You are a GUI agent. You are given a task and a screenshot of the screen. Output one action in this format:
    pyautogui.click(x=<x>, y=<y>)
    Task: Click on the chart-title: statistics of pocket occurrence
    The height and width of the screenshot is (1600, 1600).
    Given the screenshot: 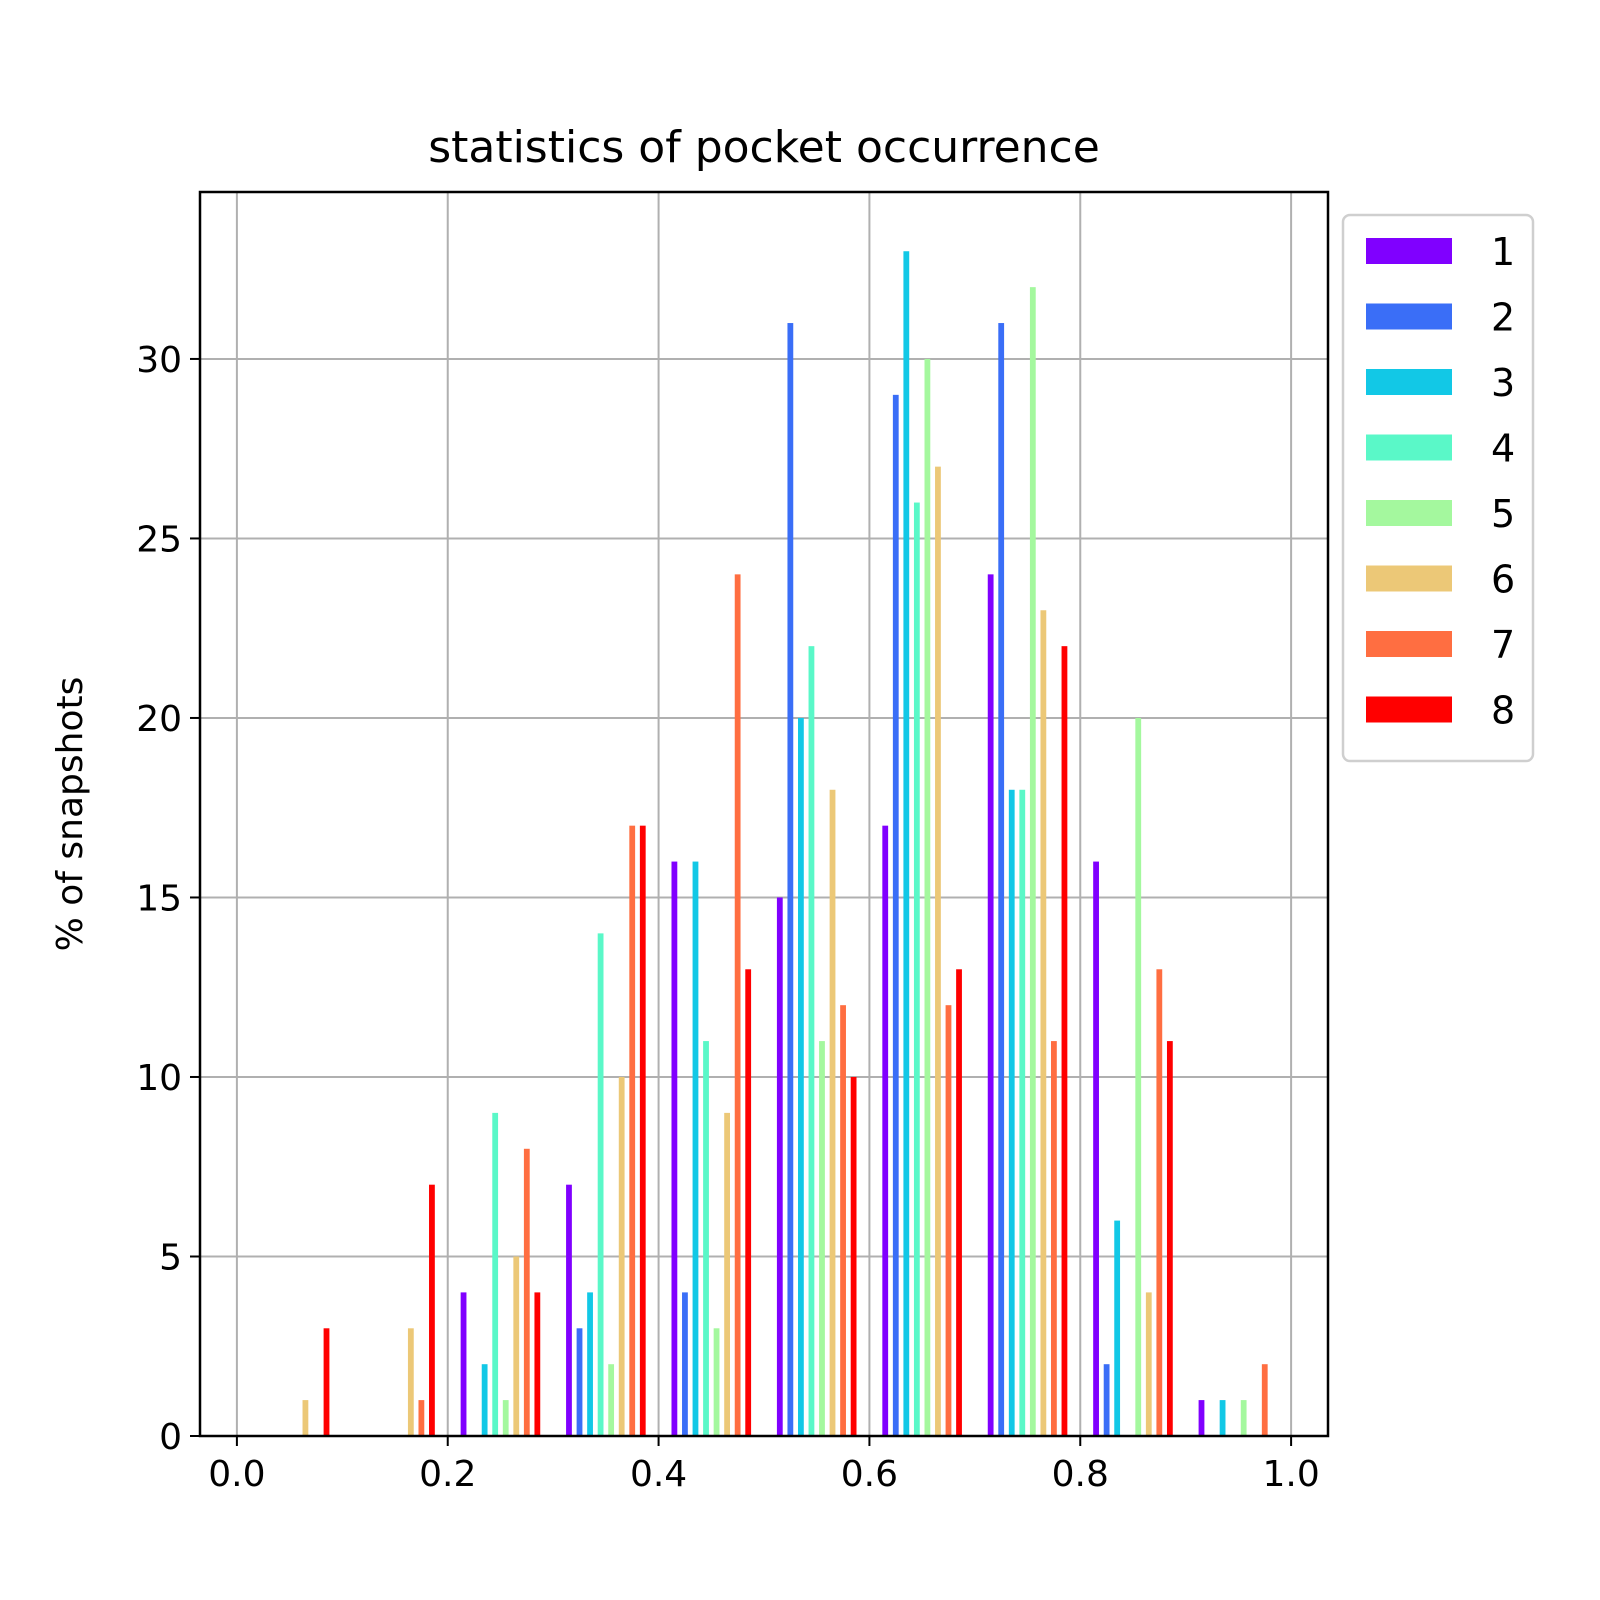 What is the action you would take?
    pyautogui.click(x=764, y=147)
    